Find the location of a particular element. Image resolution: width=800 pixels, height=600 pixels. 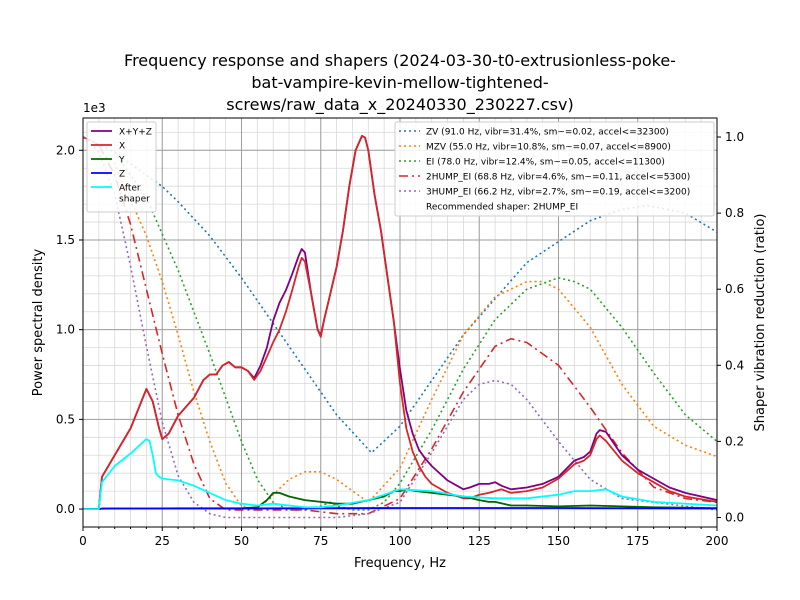

x-tick-label: 200 is located at coordinates (717, 541).